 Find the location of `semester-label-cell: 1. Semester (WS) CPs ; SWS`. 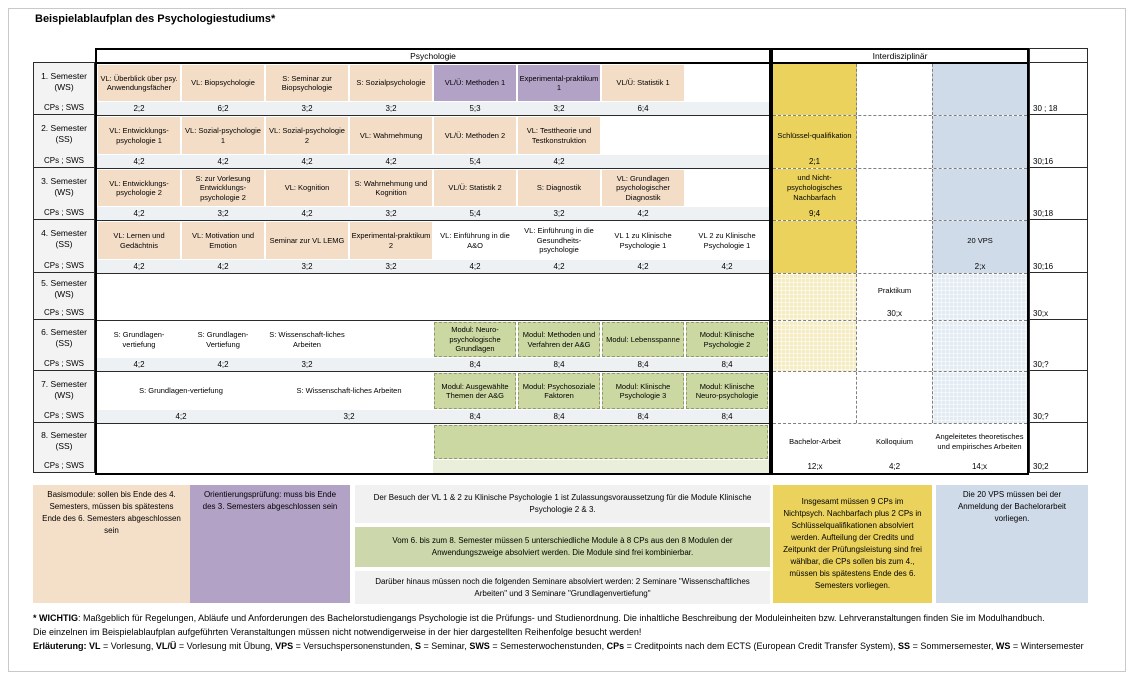

semester-label-cell: 1. Semester (WS) CPs ; SWS is located at coordinates (64, 88).